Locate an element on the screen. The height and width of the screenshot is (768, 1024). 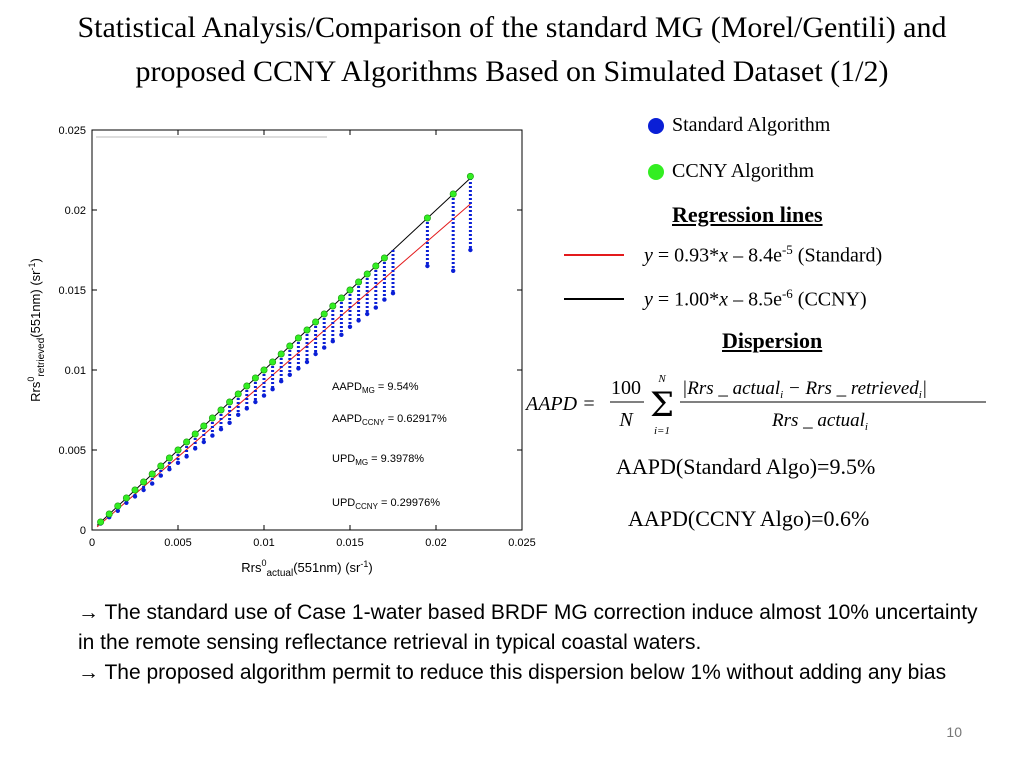
formula-sum-top: N is located at coordinates (661, 379).